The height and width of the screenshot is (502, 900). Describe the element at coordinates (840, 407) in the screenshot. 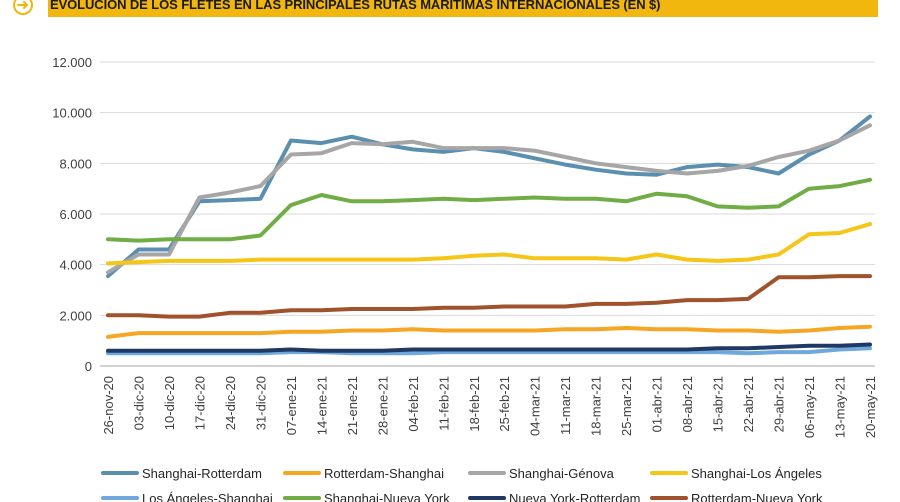

I see `x-tick-label: 13-may-21` at that location.